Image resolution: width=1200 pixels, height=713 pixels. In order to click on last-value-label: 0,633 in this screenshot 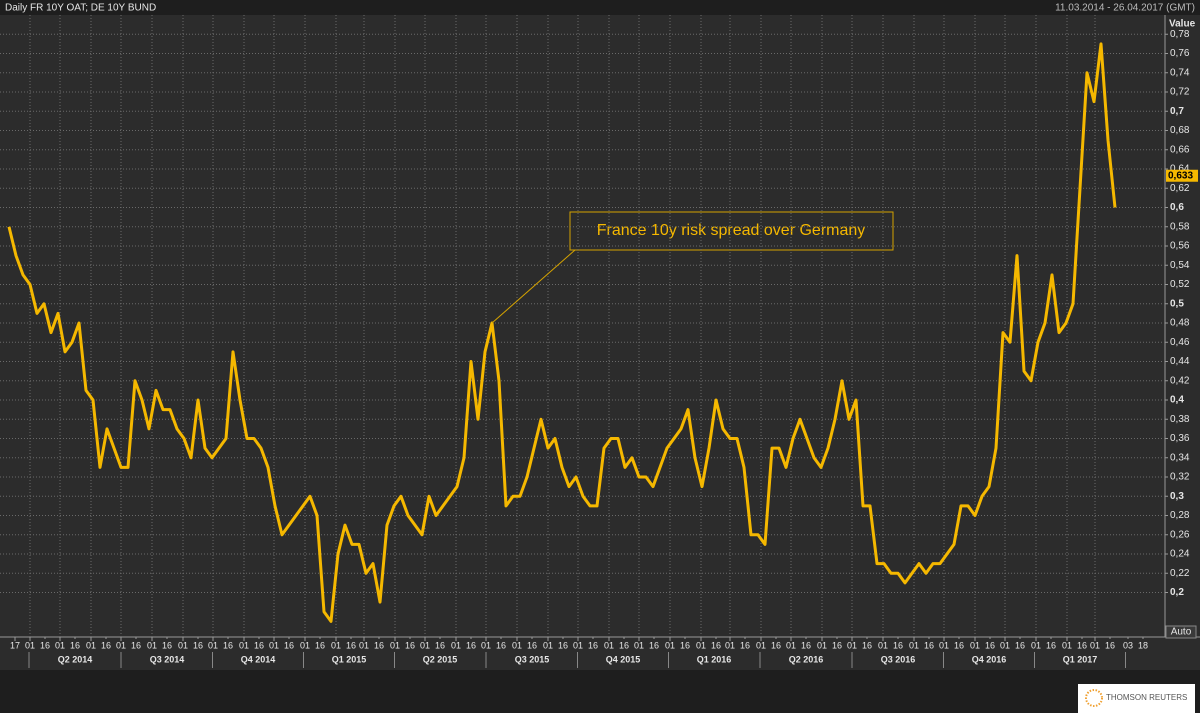, I will do `click(1180, 175)`.